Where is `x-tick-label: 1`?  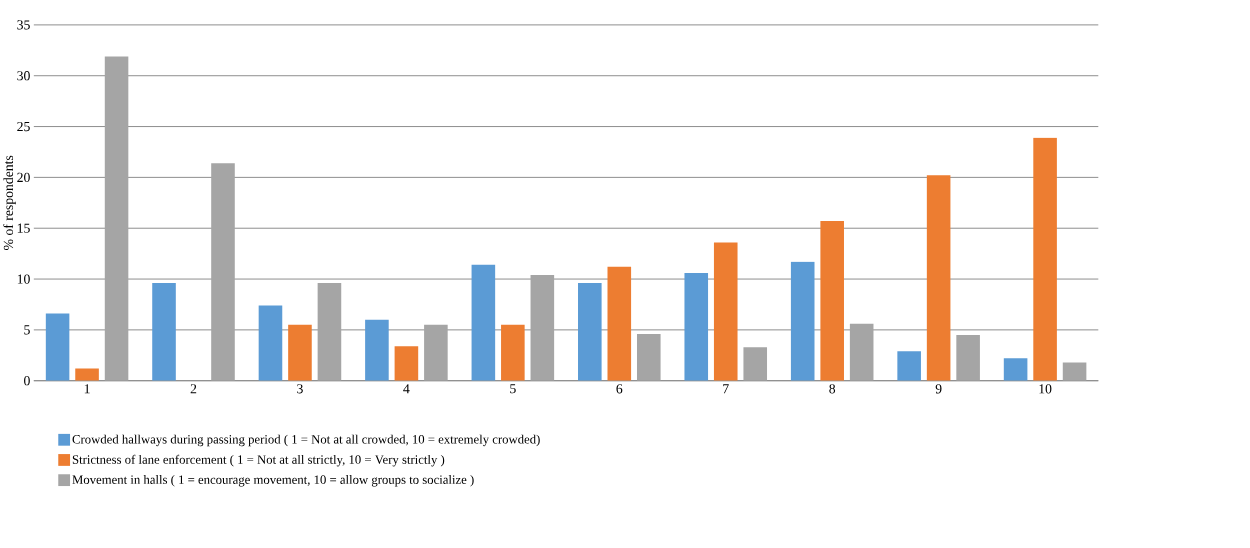
x-tick-label: 1 is located at coordinates (87, 388).